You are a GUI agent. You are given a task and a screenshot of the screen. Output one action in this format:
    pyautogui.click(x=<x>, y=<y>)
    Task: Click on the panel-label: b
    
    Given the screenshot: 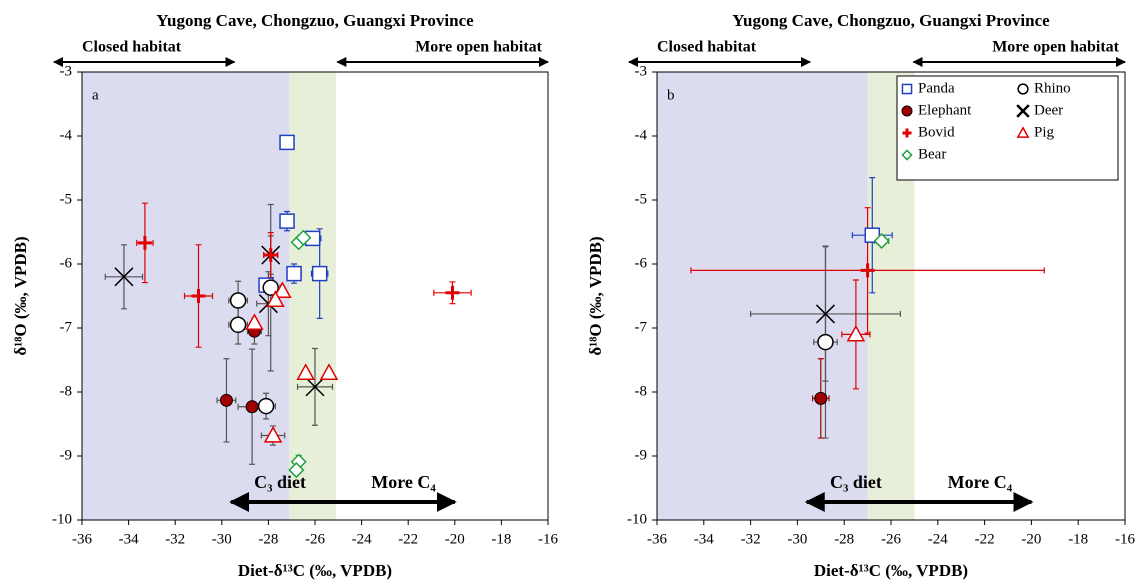 What is the action you would take?
    pyautogui.click(x=671, y=95)
    